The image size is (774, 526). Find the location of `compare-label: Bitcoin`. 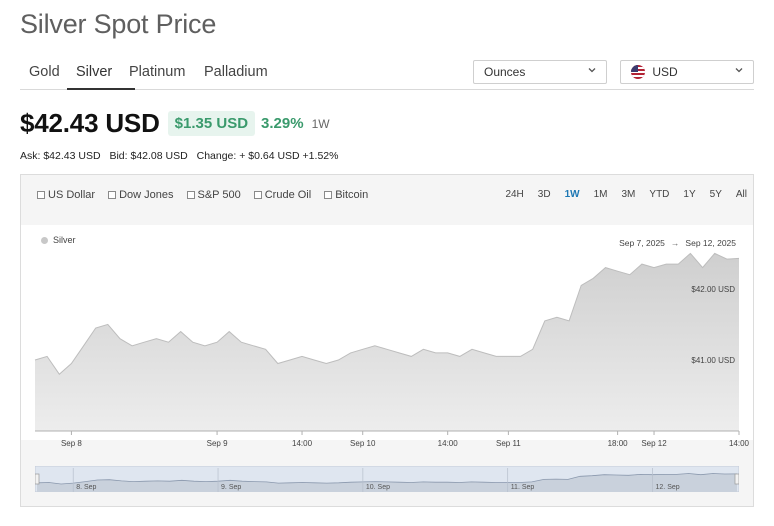

compare-label: Bitcoin is located at coordinates (352, 195).